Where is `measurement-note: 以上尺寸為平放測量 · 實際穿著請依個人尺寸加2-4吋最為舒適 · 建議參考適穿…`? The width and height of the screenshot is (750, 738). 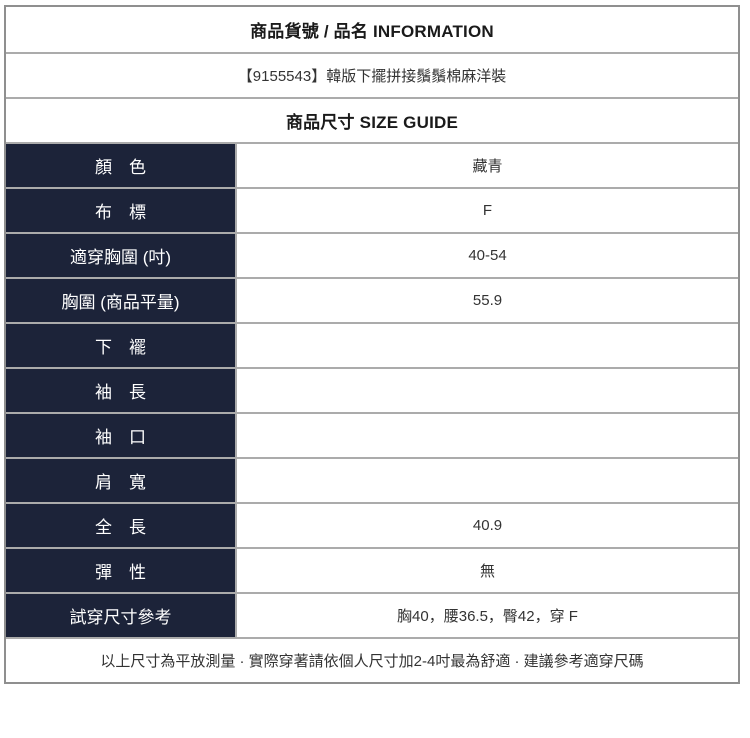 measurement-note: 以上尺寸為平放測量 · 實際穿著請依個人尺寸加2-4吋最為舒適 · 建議參考適穿… is located at coordinates (372, 661).